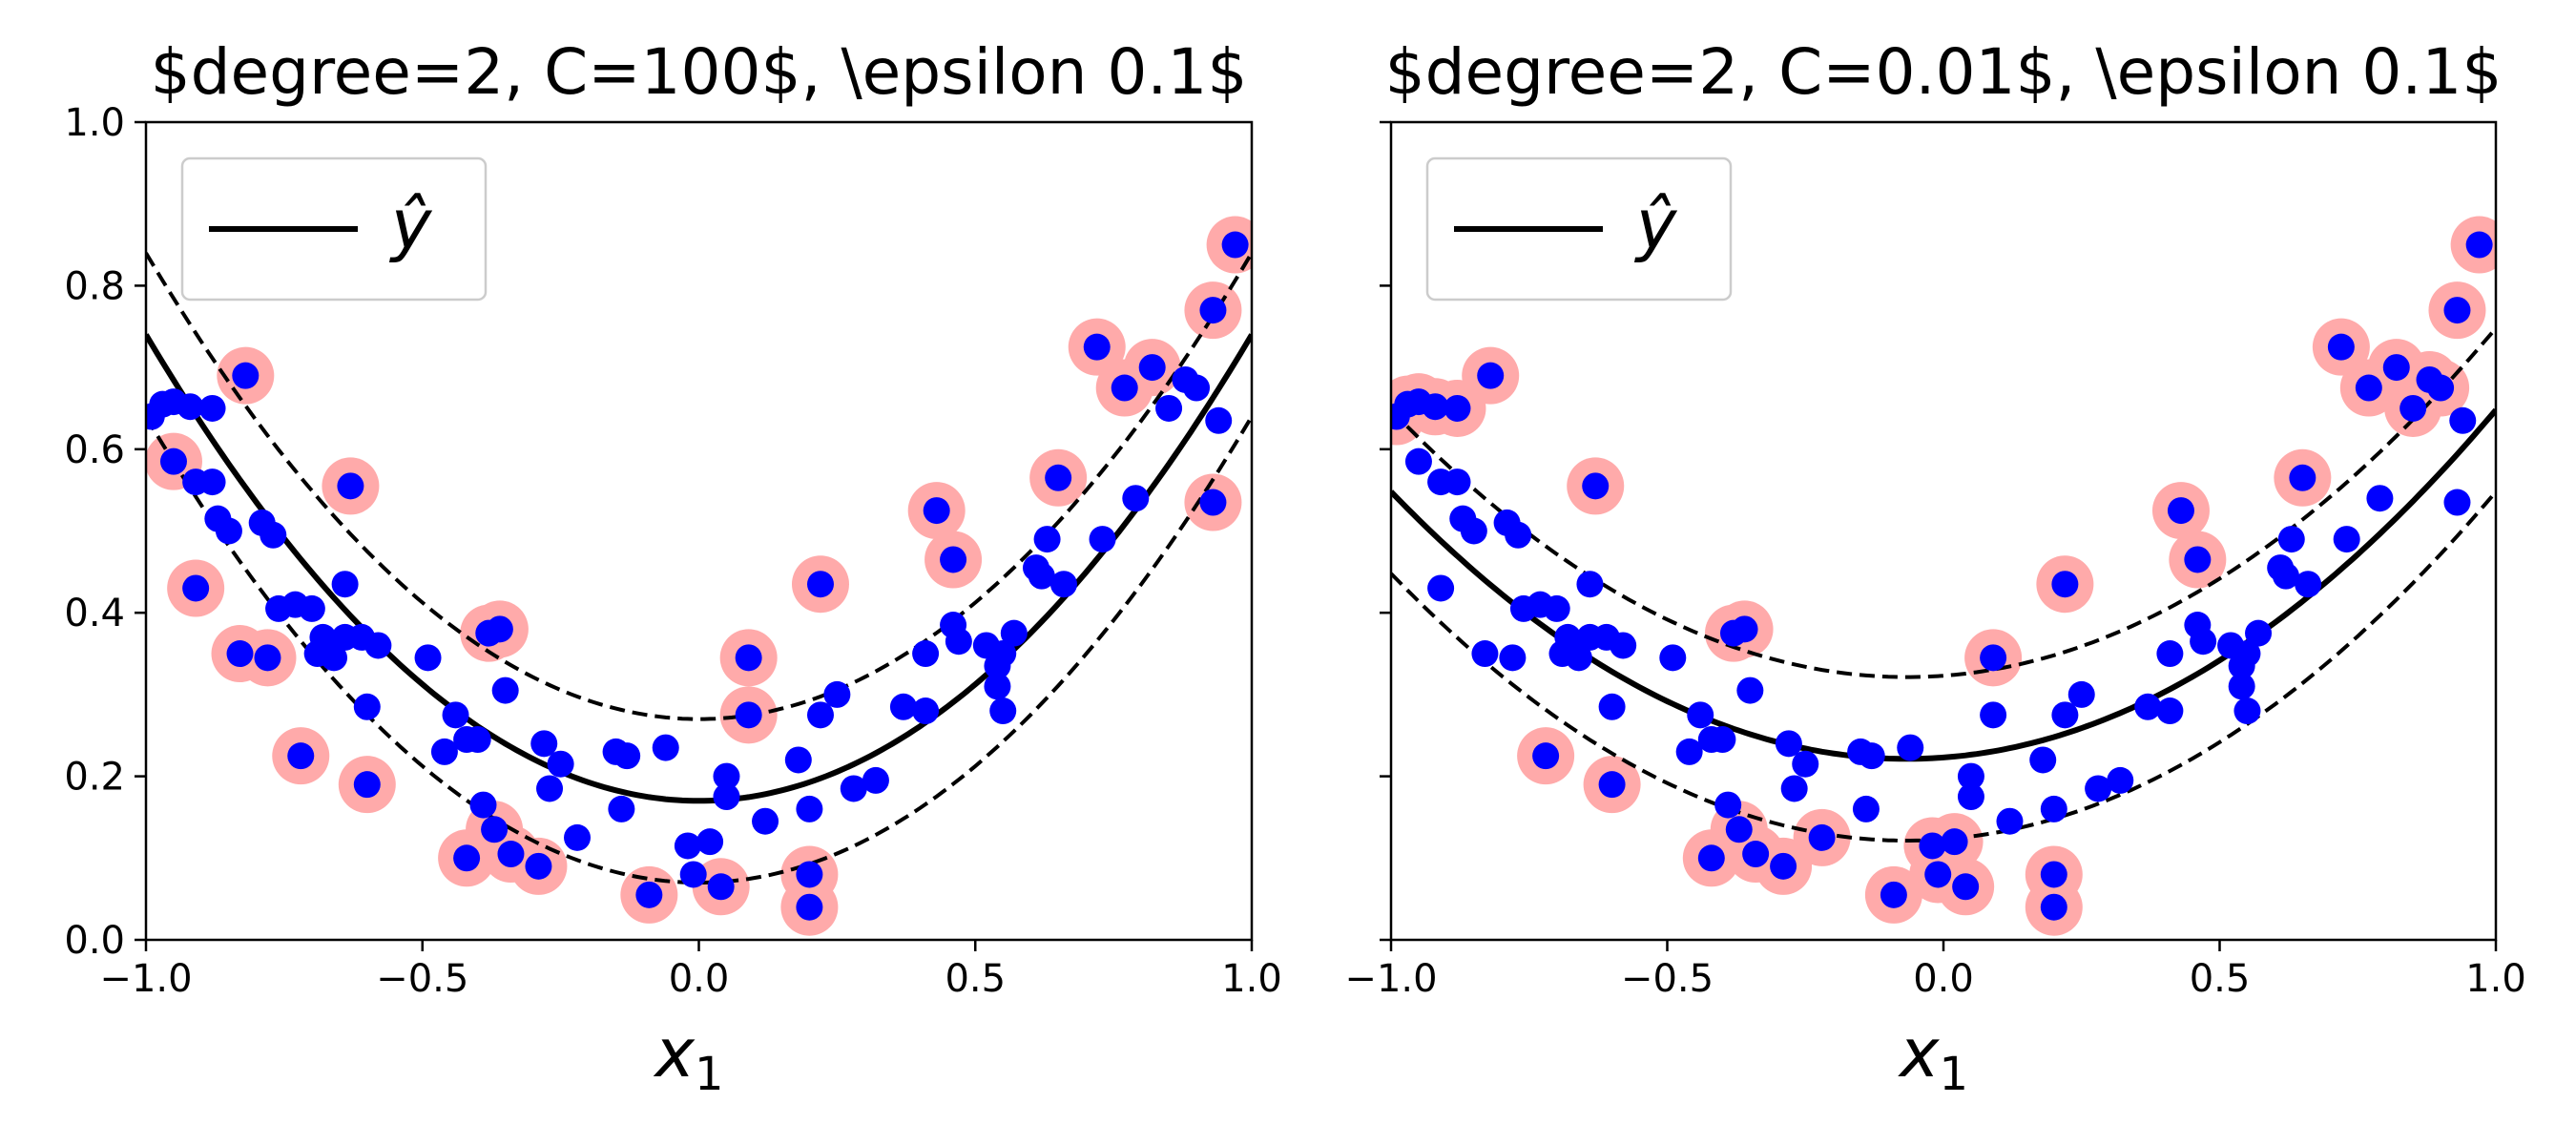 This screenshot has height=1145, width=2576. I want to click on x-tick-label: 0.5, so click(2220, 979).